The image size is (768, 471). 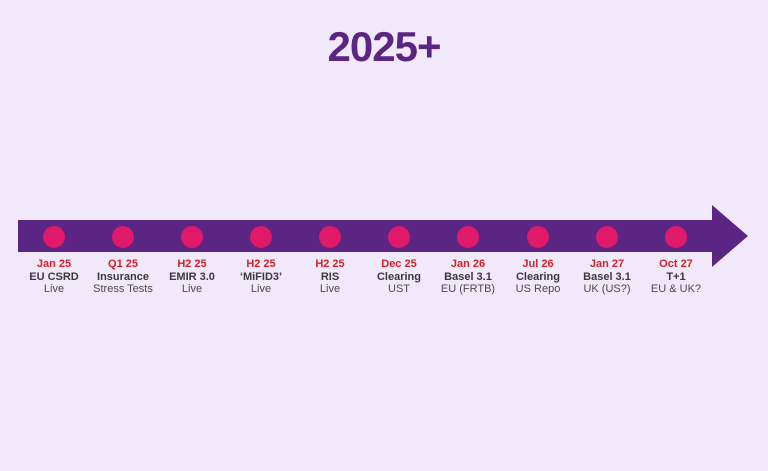 I want to click on milestone: Jan 25 EU CSRD Live, so click(x=54, y=235).